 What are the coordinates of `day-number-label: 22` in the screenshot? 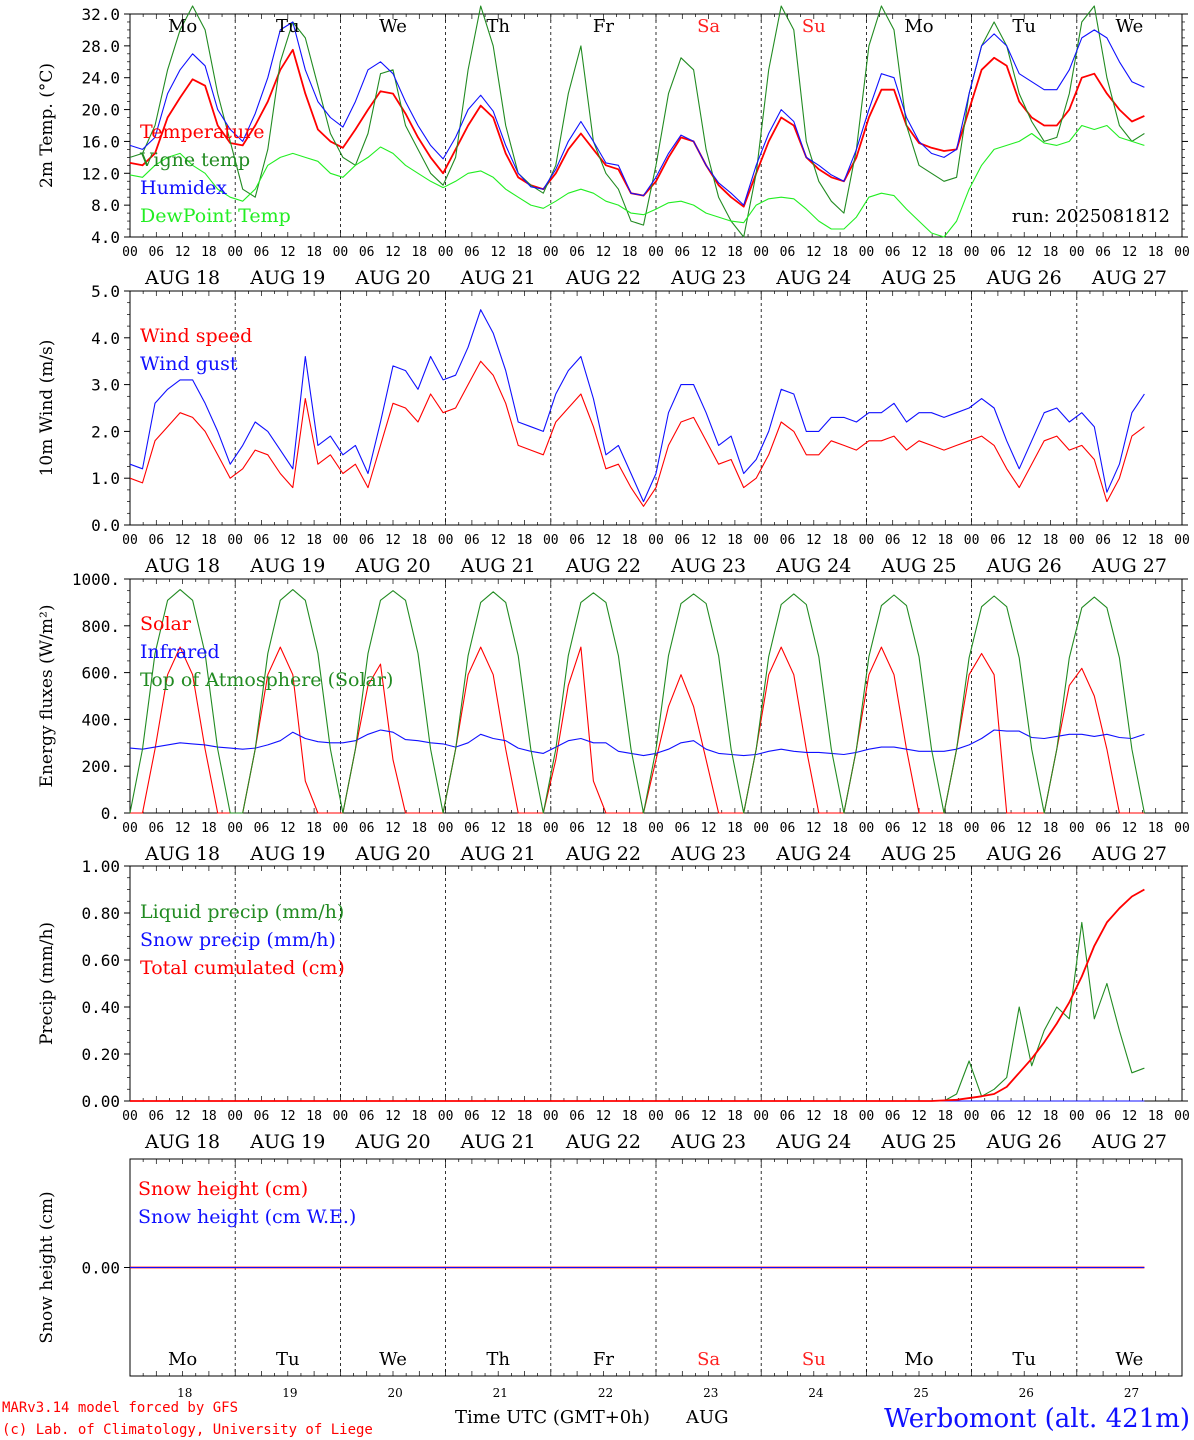 It's located at (605, 1393).